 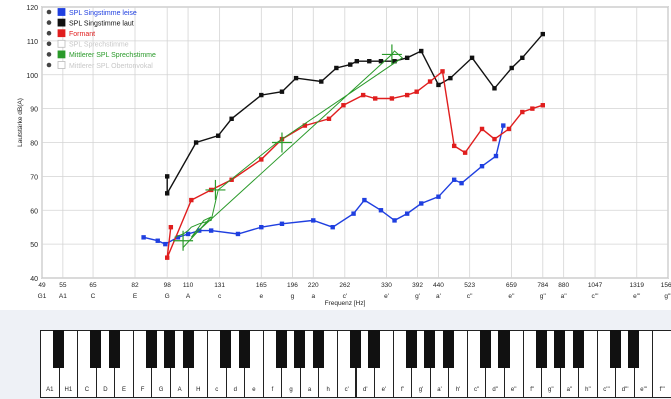 I want to click on note-tick-label: g''', so click(x=667, y=296).